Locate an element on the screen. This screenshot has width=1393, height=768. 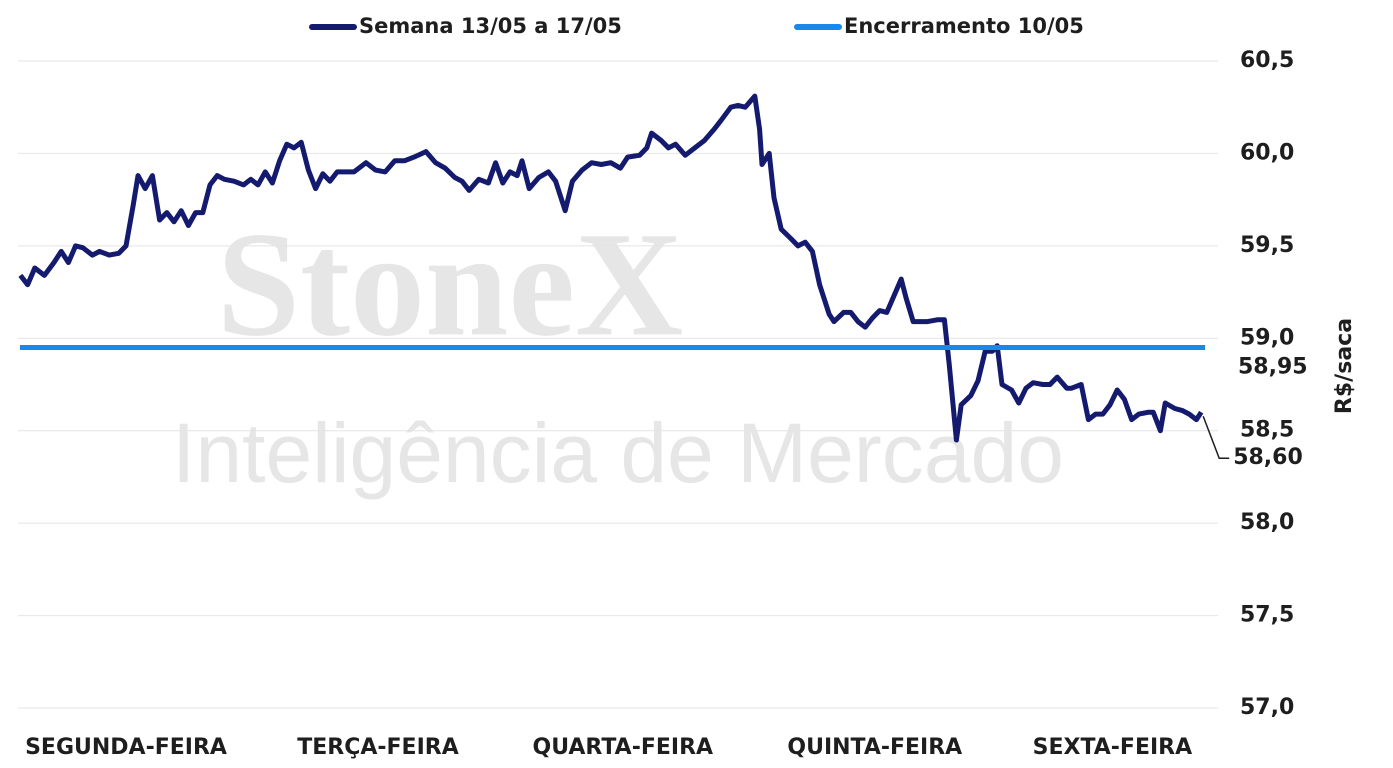
watermark: Inteligência de Mercado is located at coordinates (618, 453).